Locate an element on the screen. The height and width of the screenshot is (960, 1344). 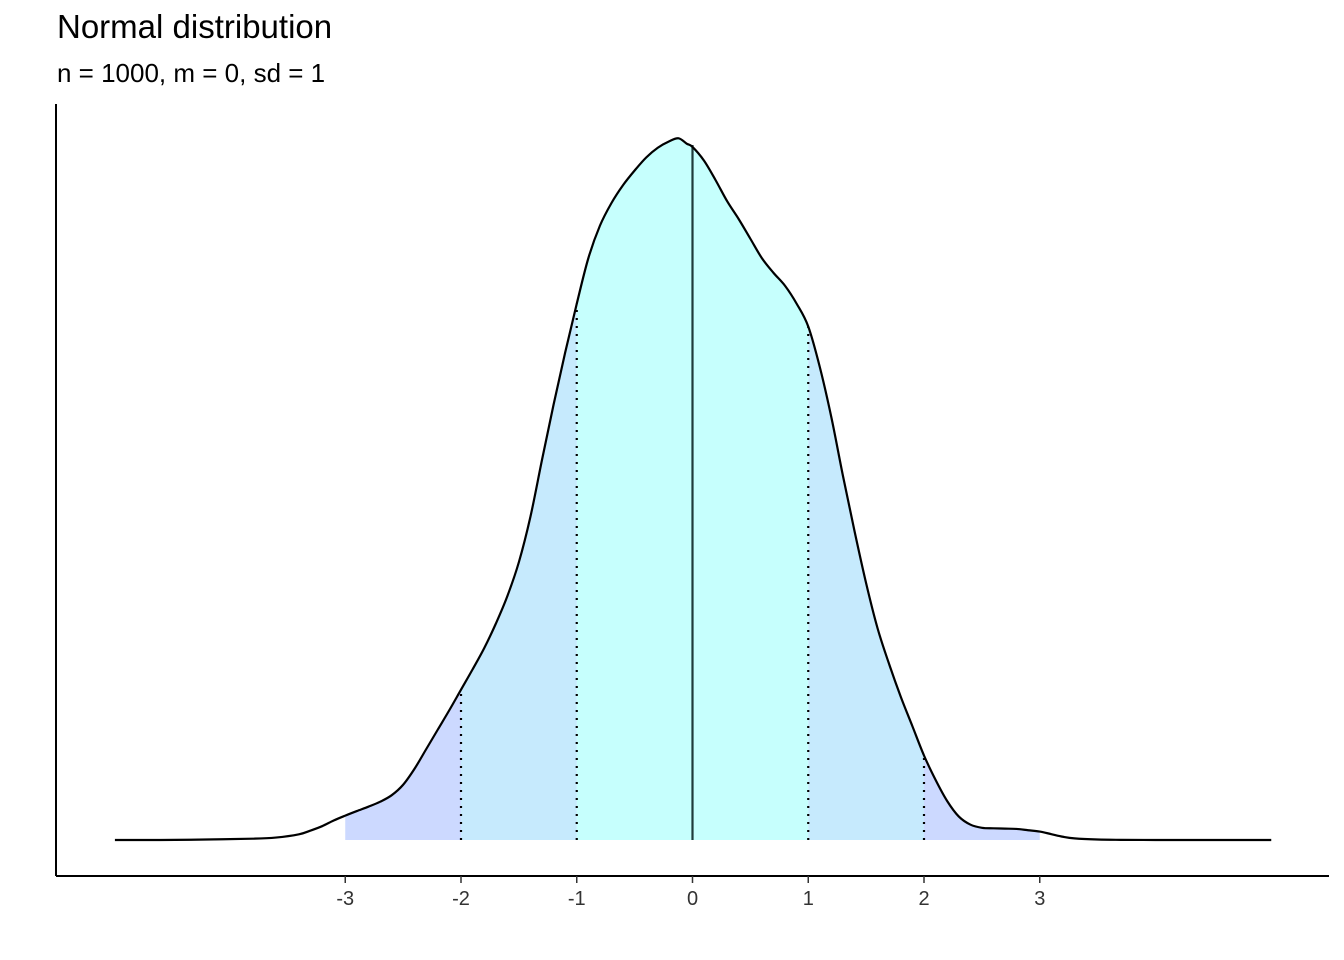
x-axis-ticks: -3 -2 -1 0 1 2 3 is located at coordinates (690, 893).